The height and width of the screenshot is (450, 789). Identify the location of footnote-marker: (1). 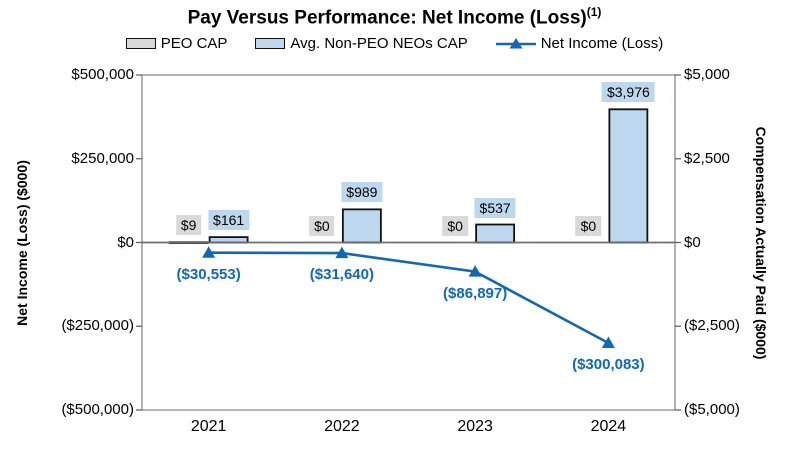
(594, 12).